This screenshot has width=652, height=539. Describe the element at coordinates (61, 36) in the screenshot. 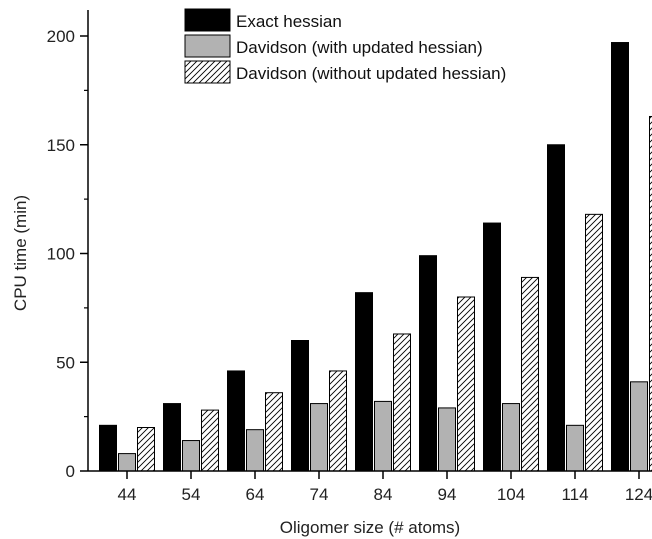

I see `y-tick-label: 200` at that location.